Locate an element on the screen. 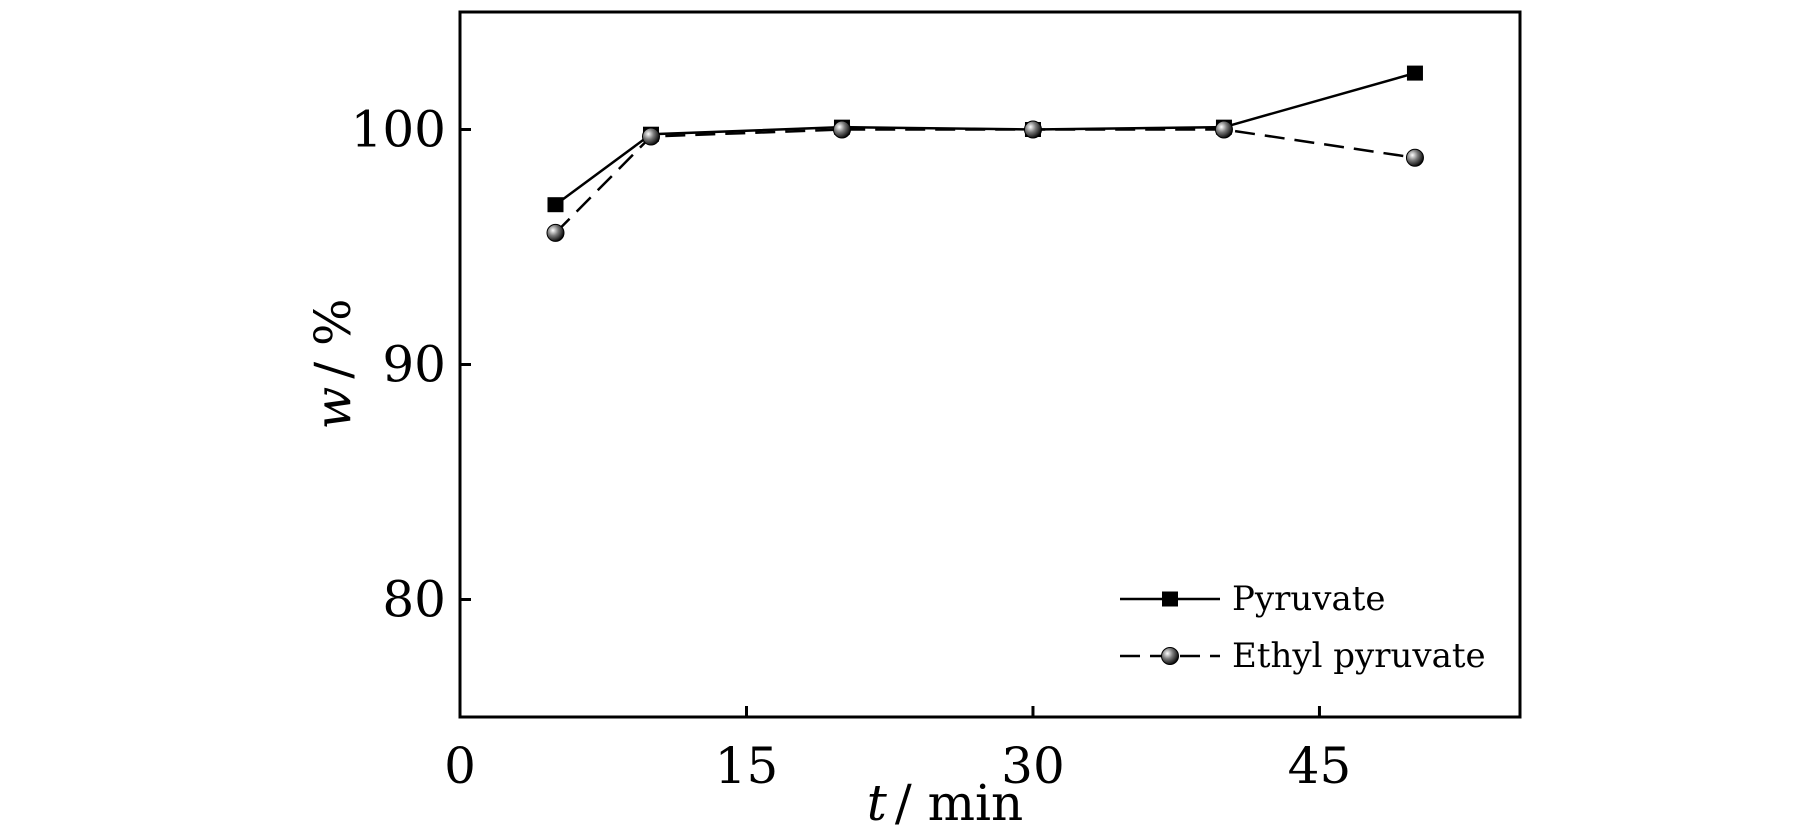 This screenshot has height=827, width=1819. series-layer is located at coordinates (985, 153).